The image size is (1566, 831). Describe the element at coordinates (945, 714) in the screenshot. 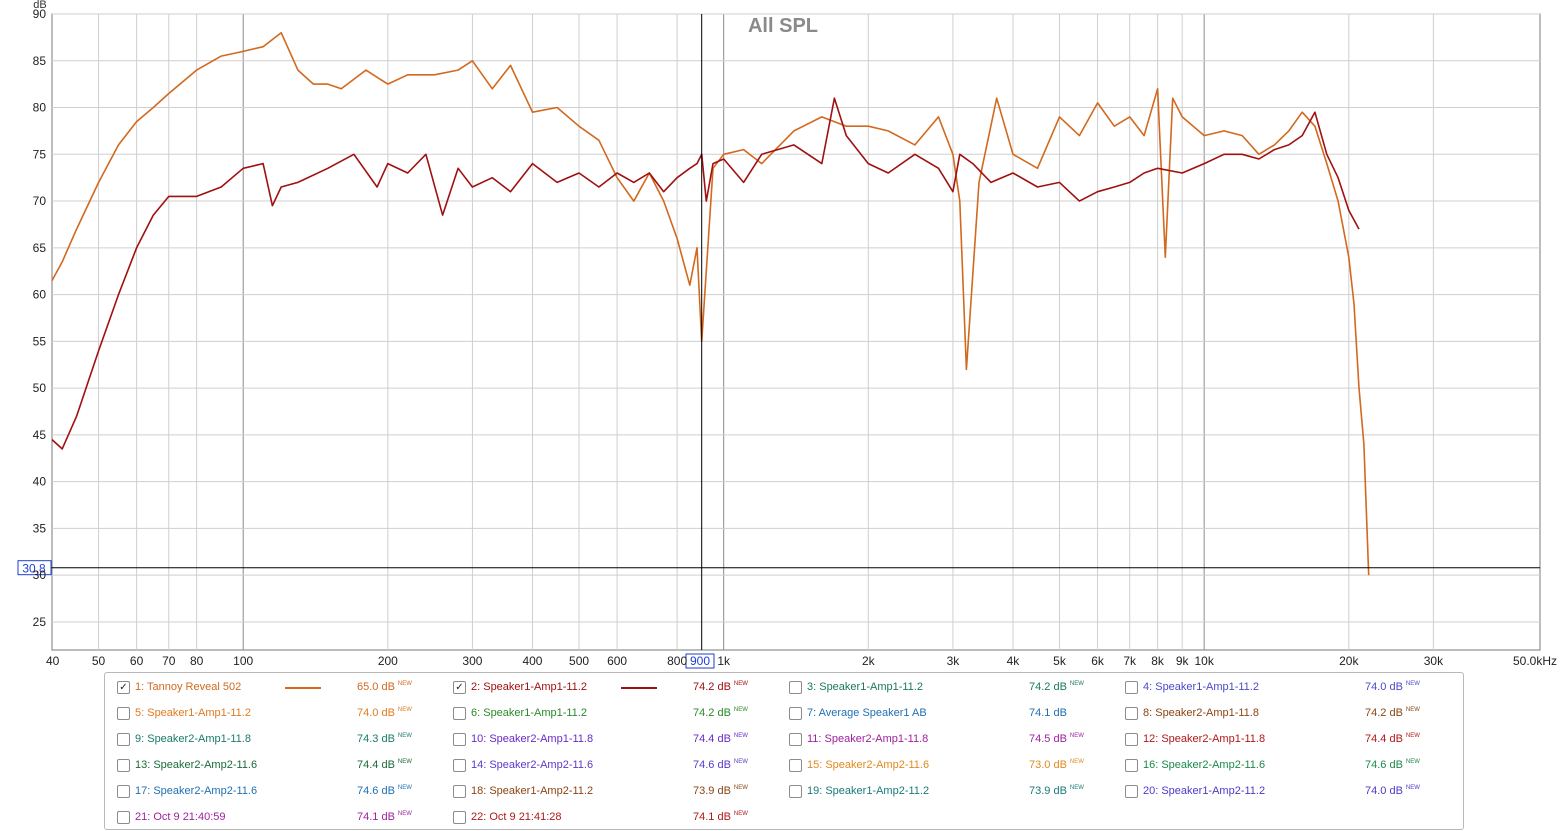

I see `legend-item: 7: Average Speaker1 AB 74.1 dB` at that location.